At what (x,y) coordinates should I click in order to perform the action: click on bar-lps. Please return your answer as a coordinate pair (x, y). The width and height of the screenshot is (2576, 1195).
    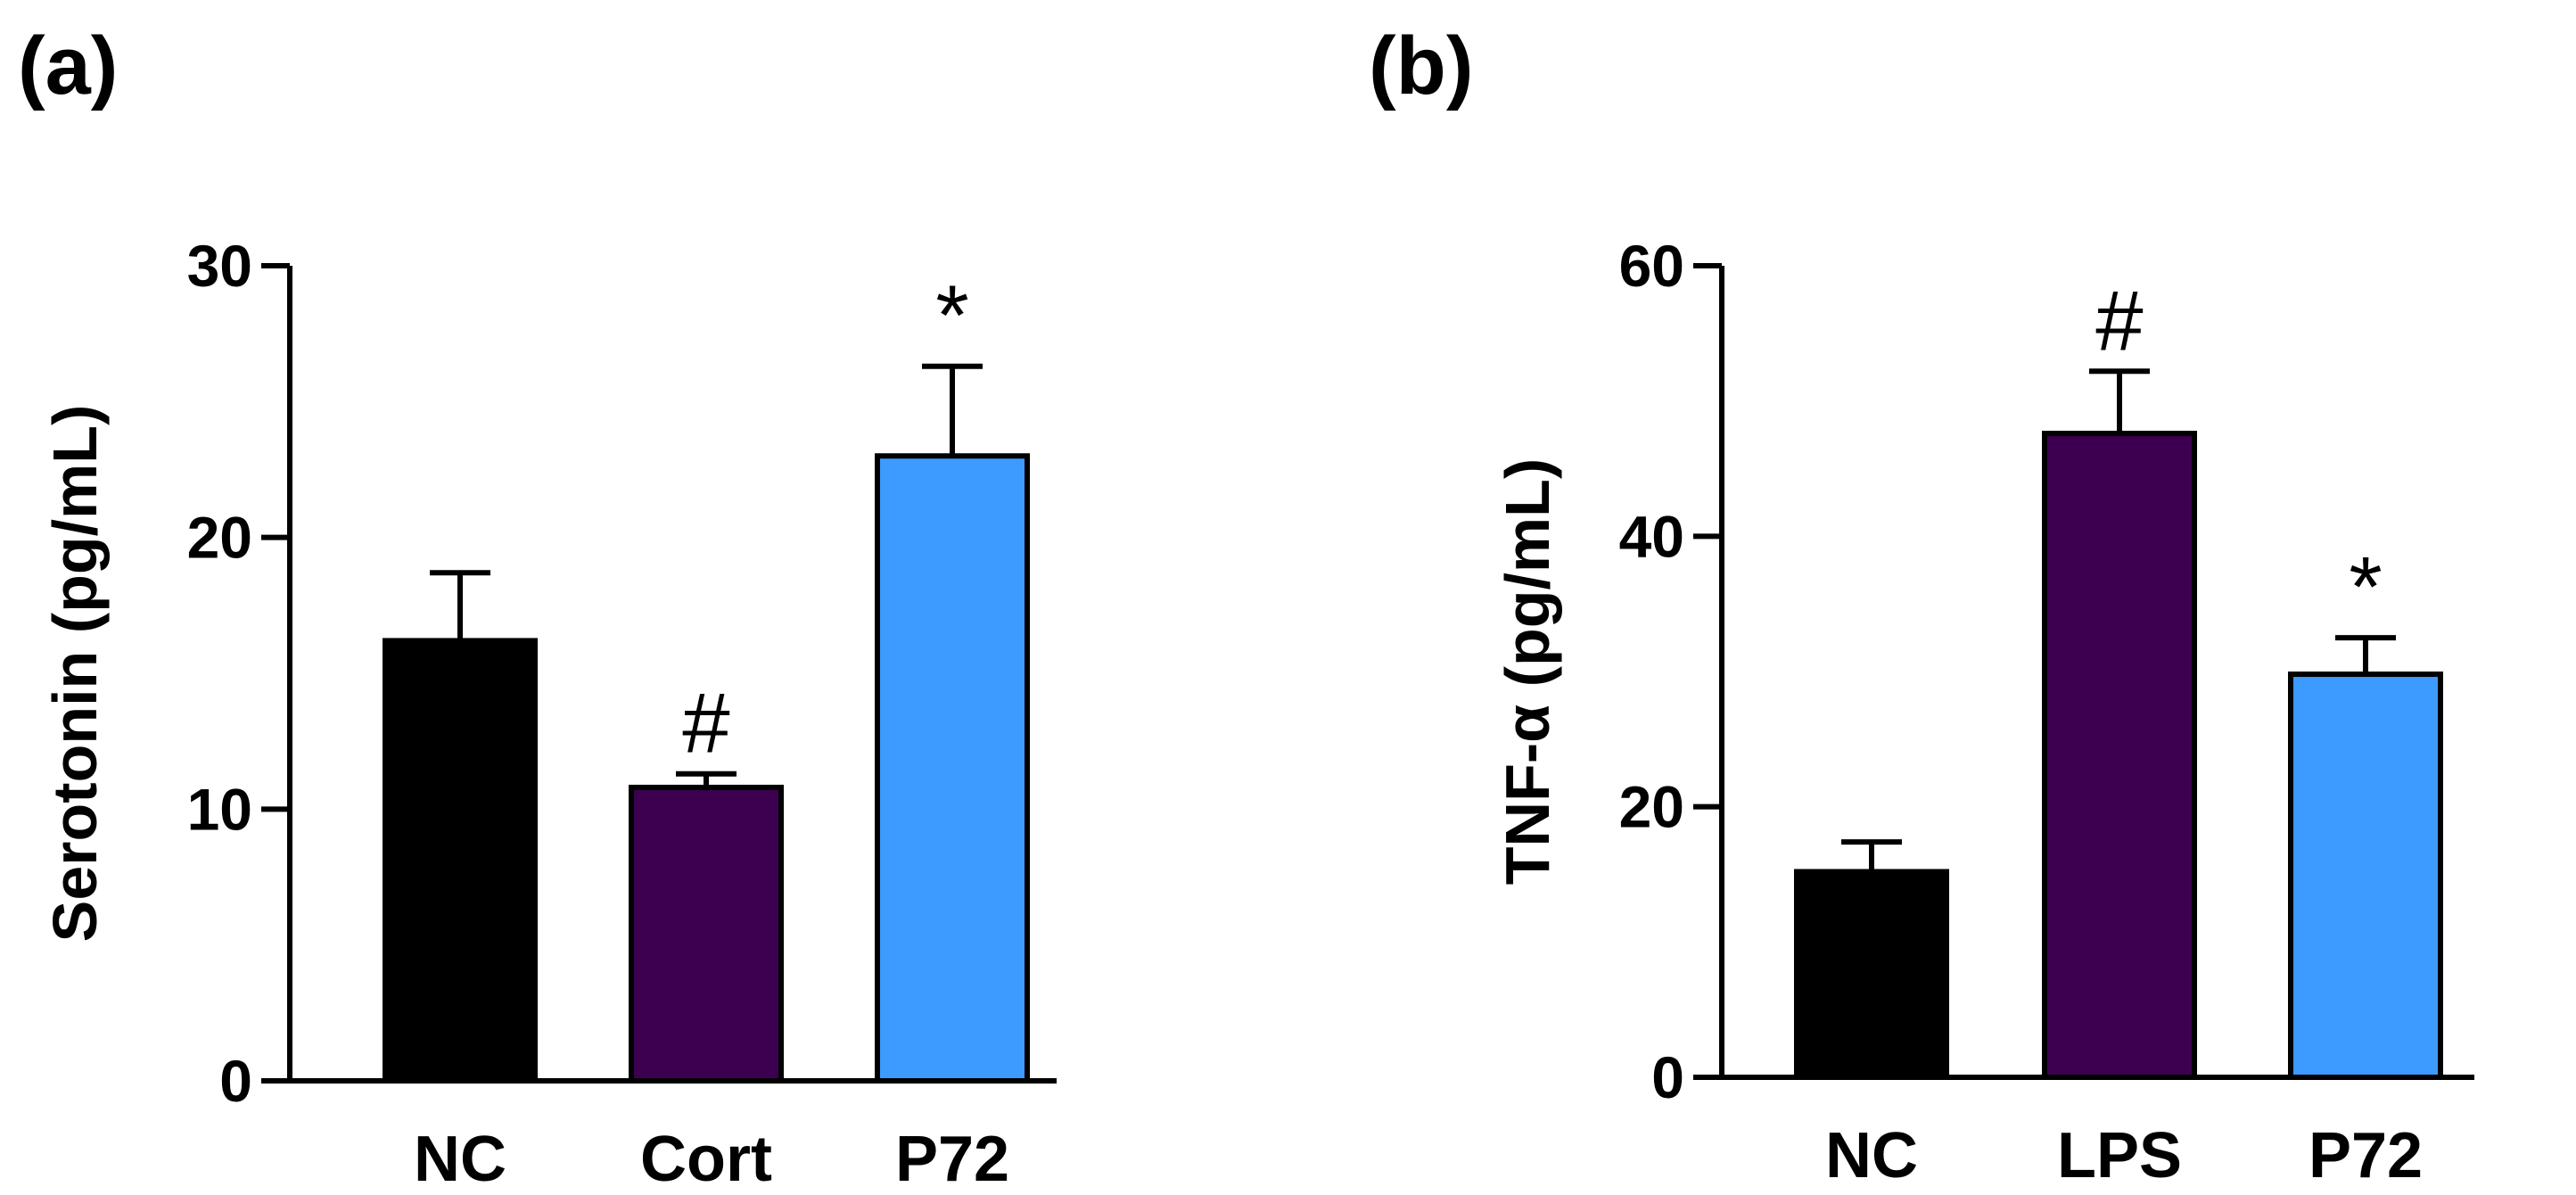
    Looking at the image, I should click on (2119, 756).